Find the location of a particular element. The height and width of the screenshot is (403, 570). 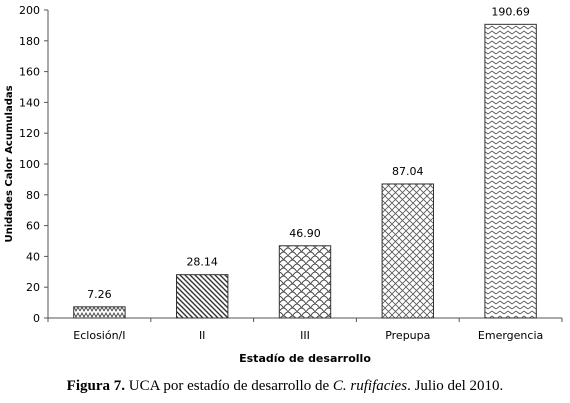

y-axis-ticks: 0 20 40 60 80 100 120 140 160 180 200 is located at coordinates (33, 164).